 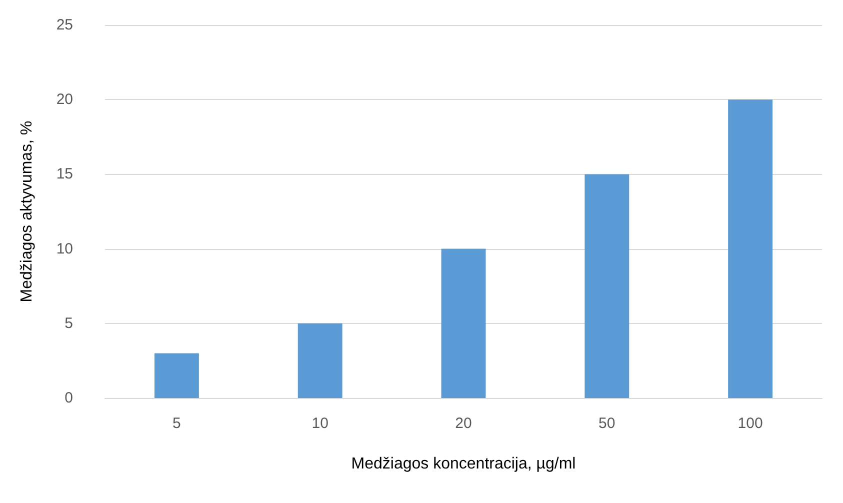 I want to click on x-tick-label: 100, so click(x=750, y=423).